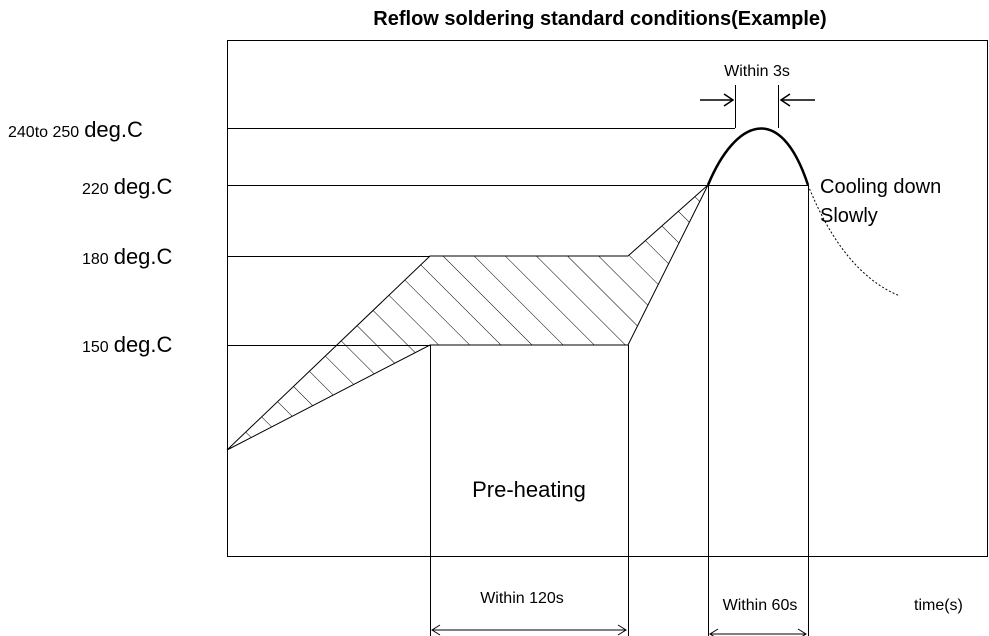 Image resolution: width=989 pixels, height=636 pixels. I want to click on cooling-label: Cooling down, so click(880, 187).